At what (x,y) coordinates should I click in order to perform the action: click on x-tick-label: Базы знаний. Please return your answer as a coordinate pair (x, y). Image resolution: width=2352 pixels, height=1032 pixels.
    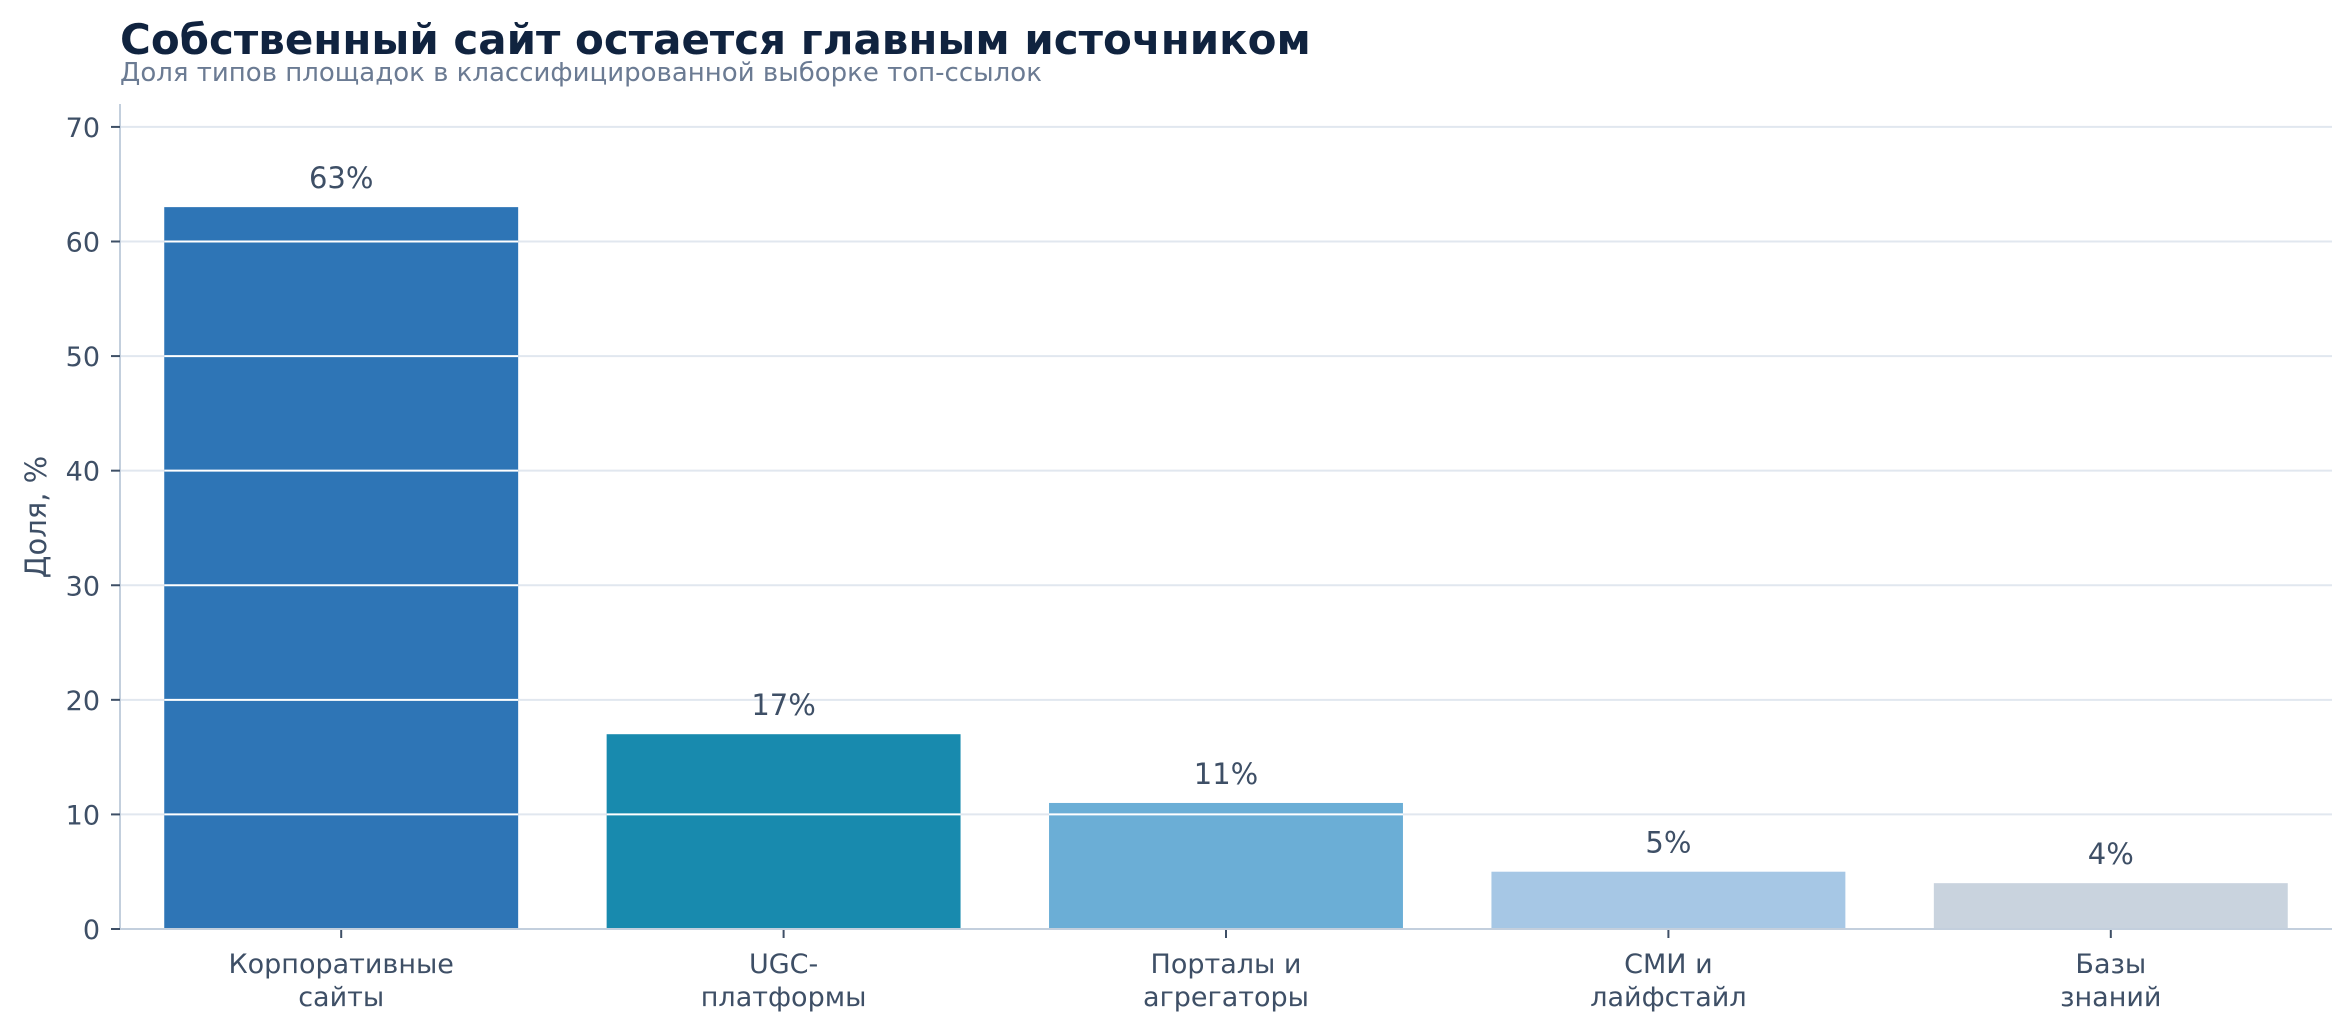
    Looking at the image, I should click on (2110, 981).